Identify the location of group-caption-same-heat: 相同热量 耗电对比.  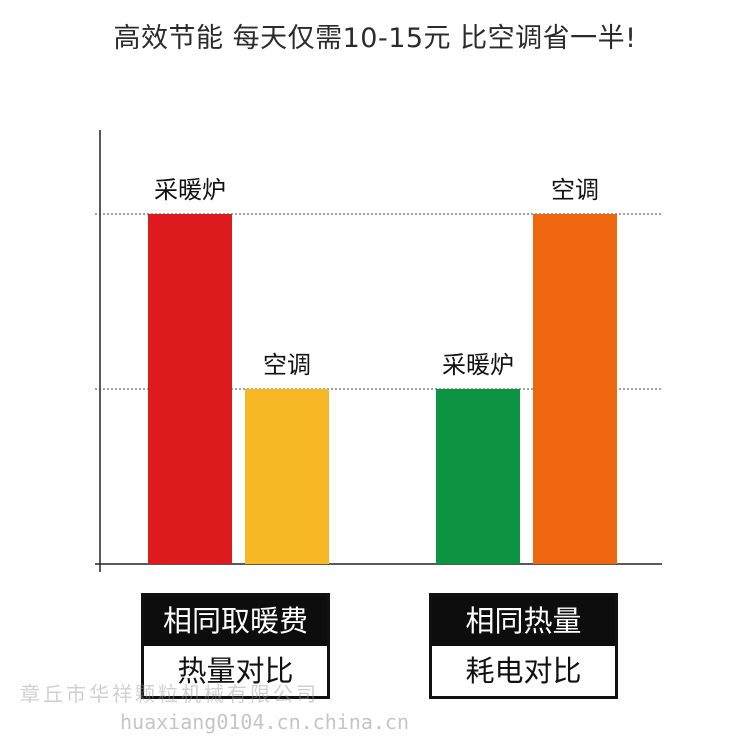
(523, 646).